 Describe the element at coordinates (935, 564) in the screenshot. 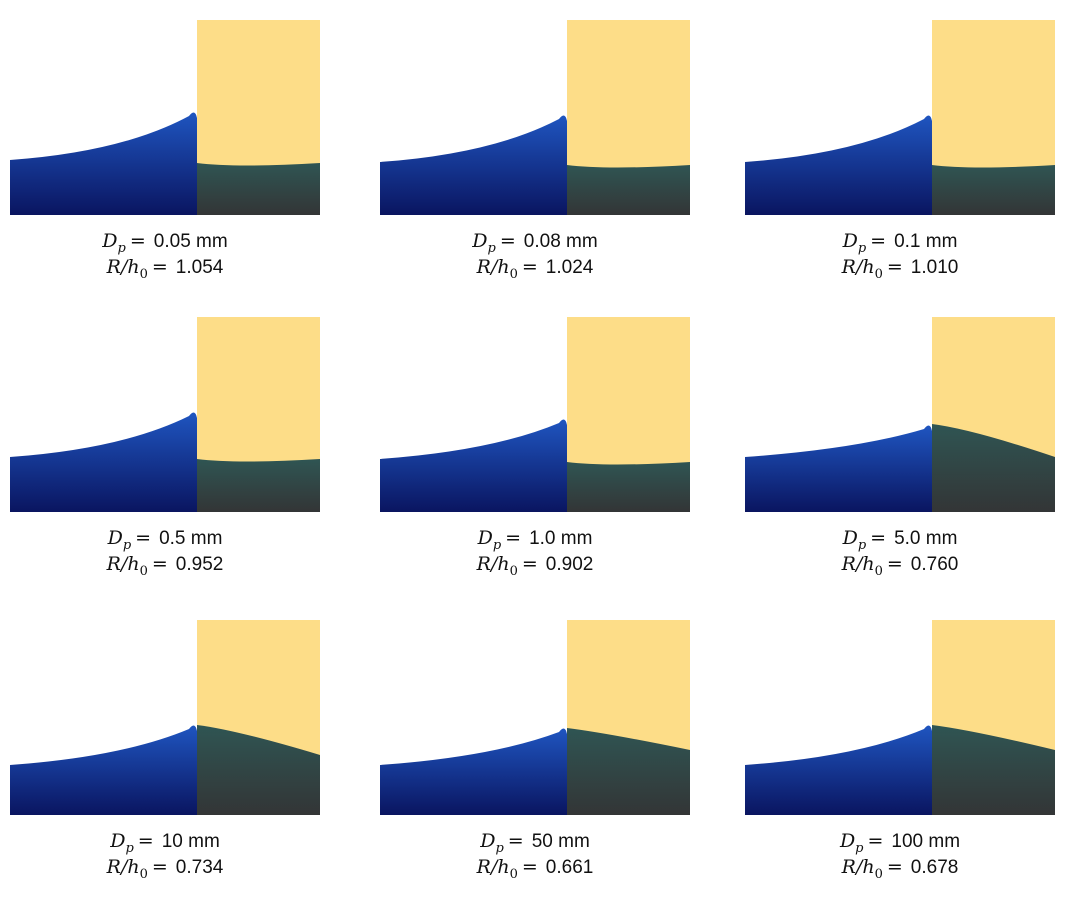

I see `ratio-value: 0.760` at that location.